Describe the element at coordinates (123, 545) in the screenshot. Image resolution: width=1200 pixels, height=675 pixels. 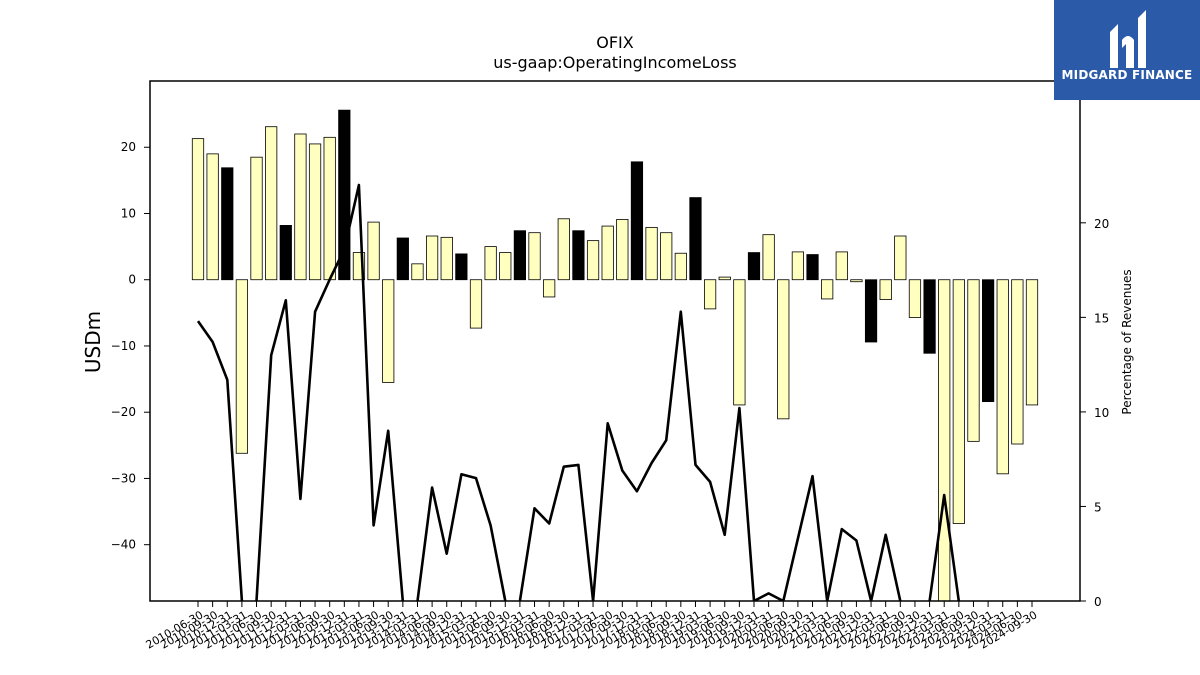
I see `y-tick-label: −40` at that location.